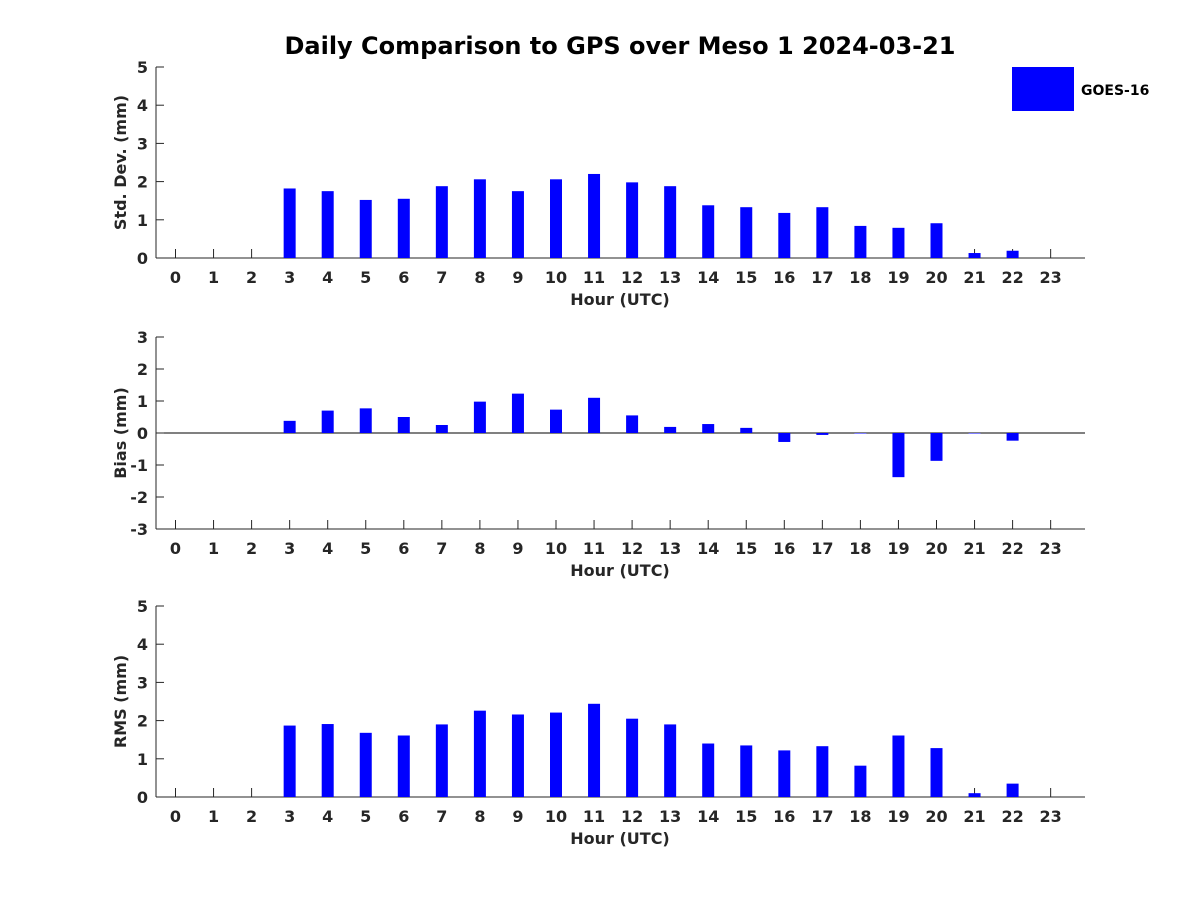 This screenshot has width=1200, height=900. Describe the element at coordinates (139, 529) in the screenshot. I see `y-tick-label: -3` at that location.